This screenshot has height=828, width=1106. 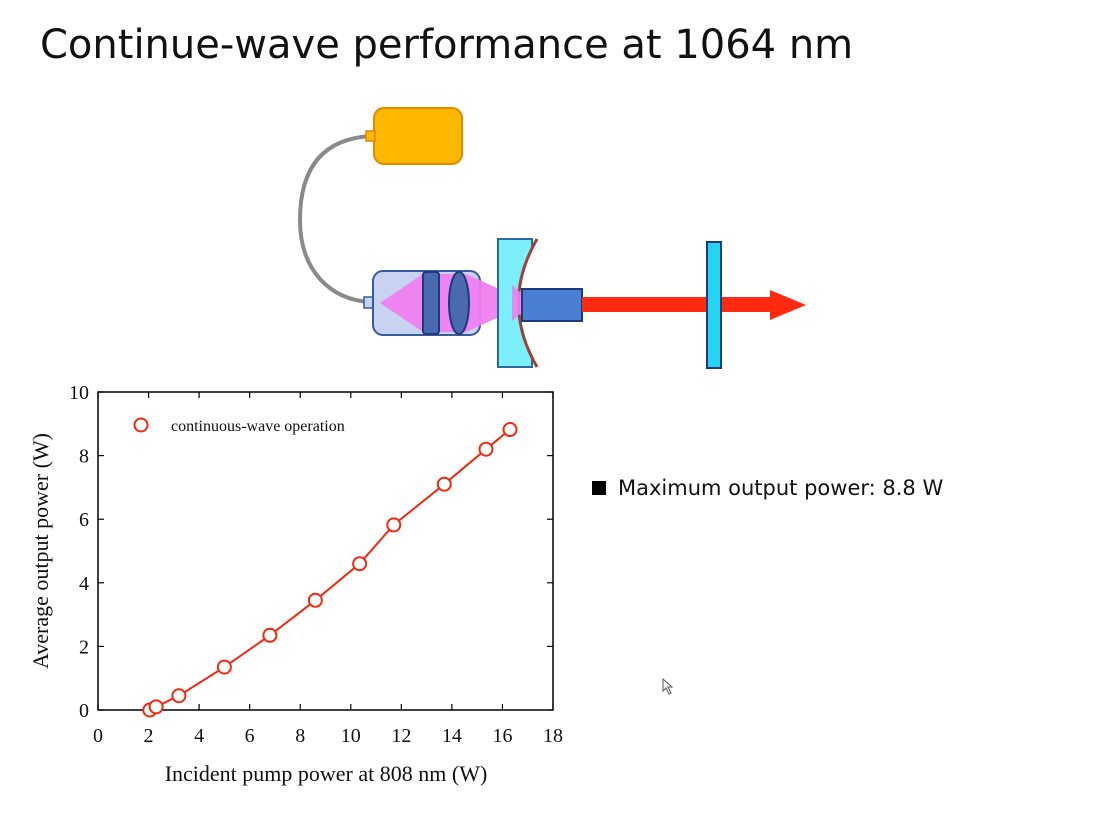 What do you see at coordinates (258, 426) in the screenshot?
I see `legend-label: continuous-wave operation` at bounding box center [258, 426].